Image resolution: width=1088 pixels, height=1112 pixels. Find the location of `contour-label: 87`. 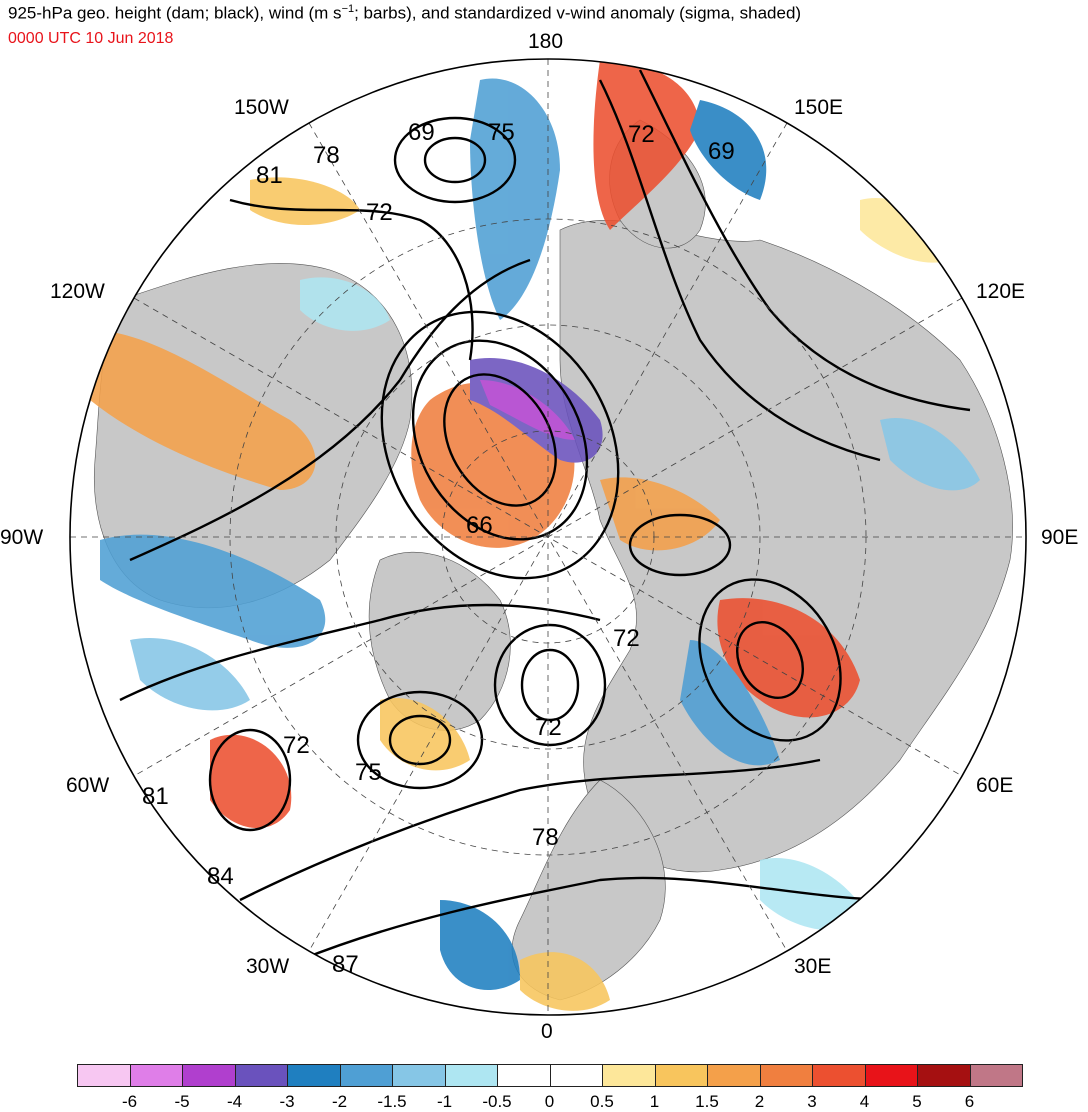

contour-label: 87 is located at coordinates (345, 964).